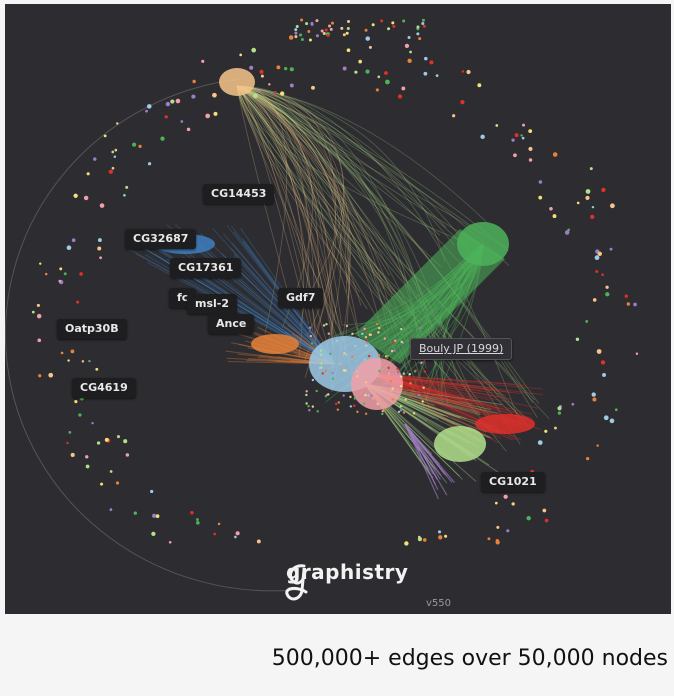  What do you see at coordinates (206, 268) in the screenshot?
I see `node-label-cg17361: CG17361` at bounding box center [206, 268].